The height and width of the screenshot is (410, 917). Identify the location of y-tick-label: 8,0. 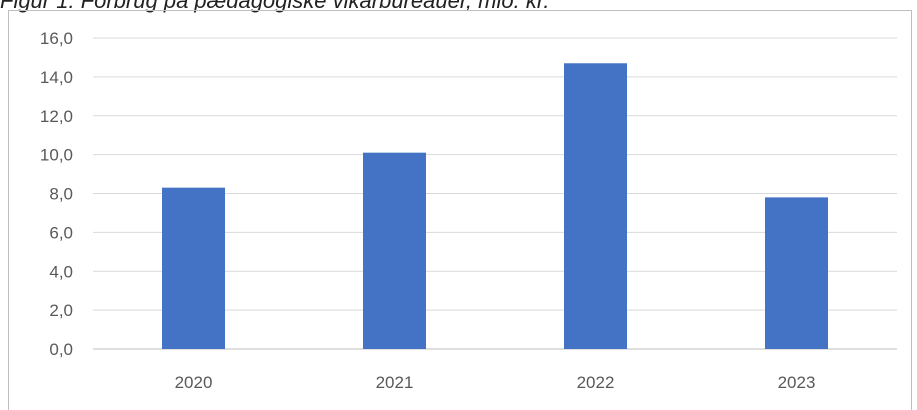
(61, 194).